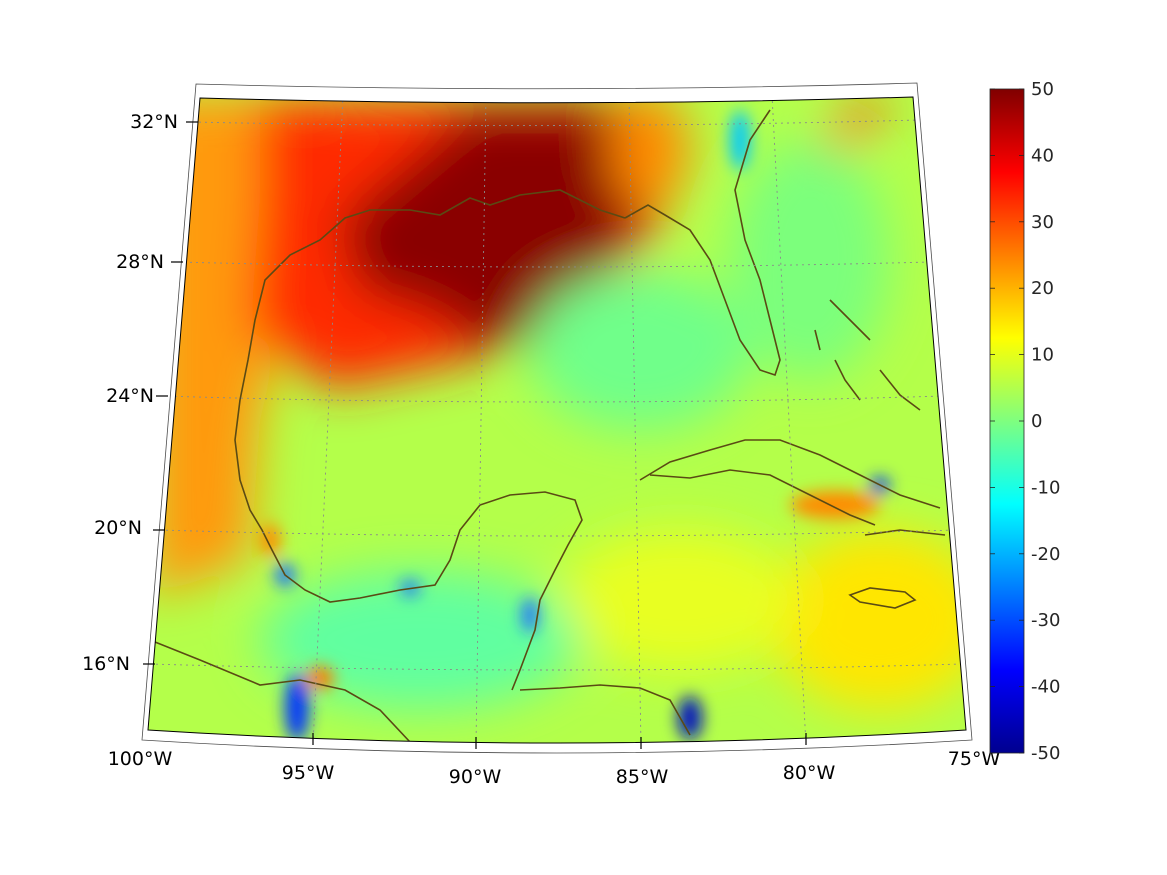  What do you see at coordinates (1042, 155) in the screenshot?
I see `colorbar-tick-label: 40` at bounding box center [1042, 155].